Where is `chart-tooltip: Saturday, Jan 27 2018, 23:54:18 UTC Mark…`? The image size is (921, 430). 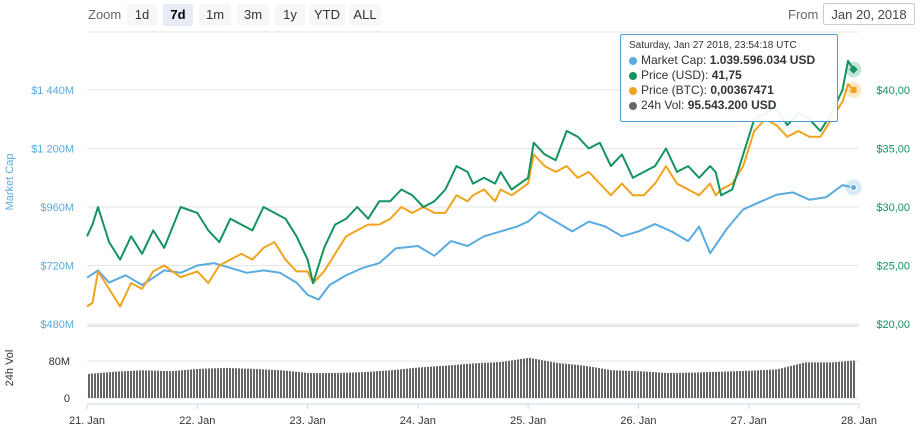
chart-tooltip: Saturday, Jan 27 2018, 23:54:18 UTC Mark… is located at coordinates (729, 78).